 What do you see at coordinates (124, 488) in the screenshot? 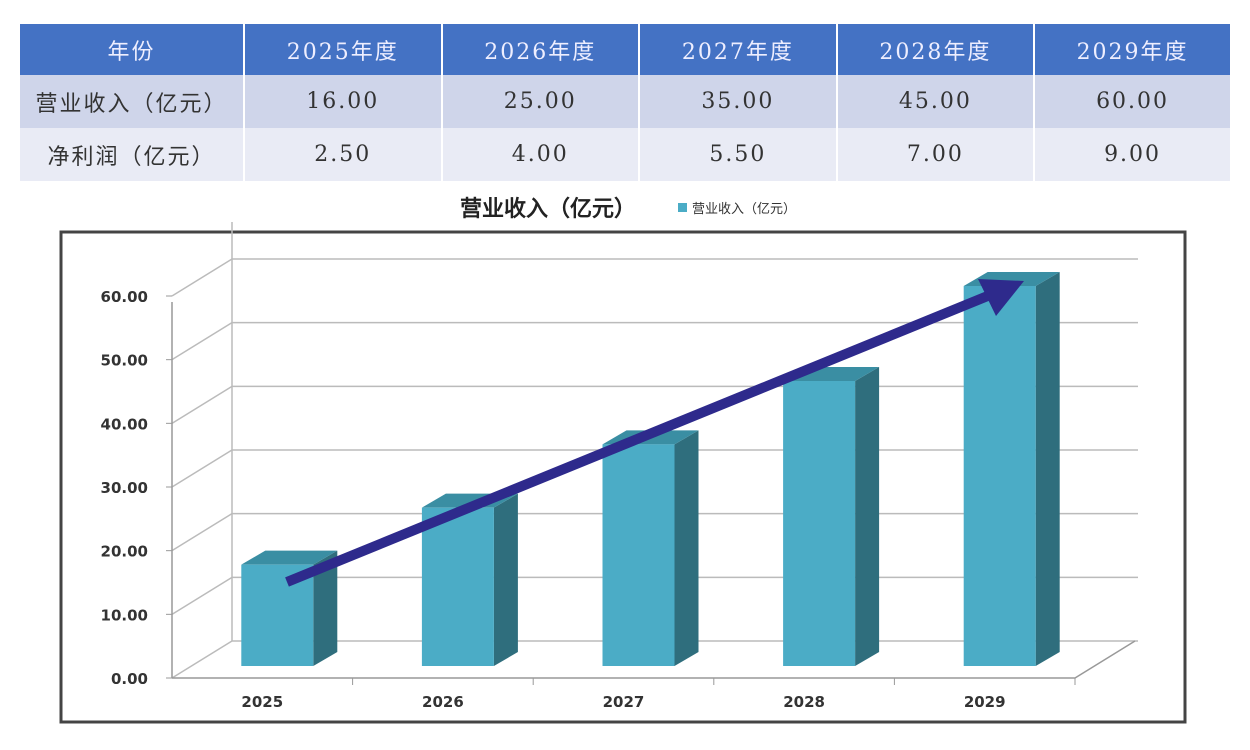
I see `y-tick-label: 30.00` at bounding box center [124, 488].